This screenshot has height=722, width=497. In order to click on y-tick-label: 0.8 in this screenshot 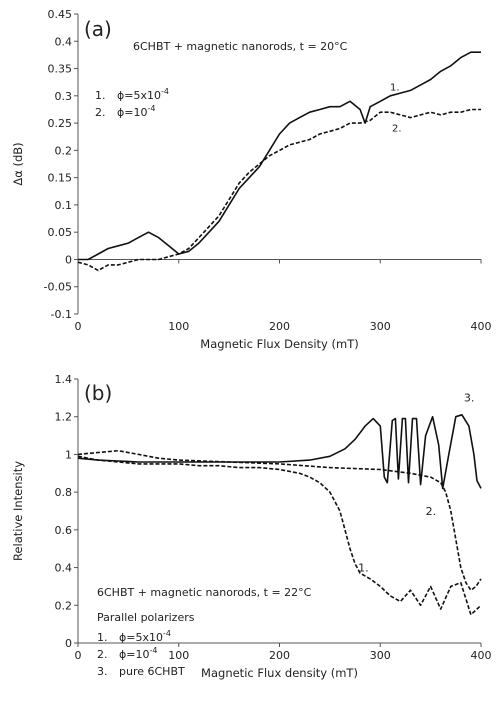, I will do `click(64, 492)`.